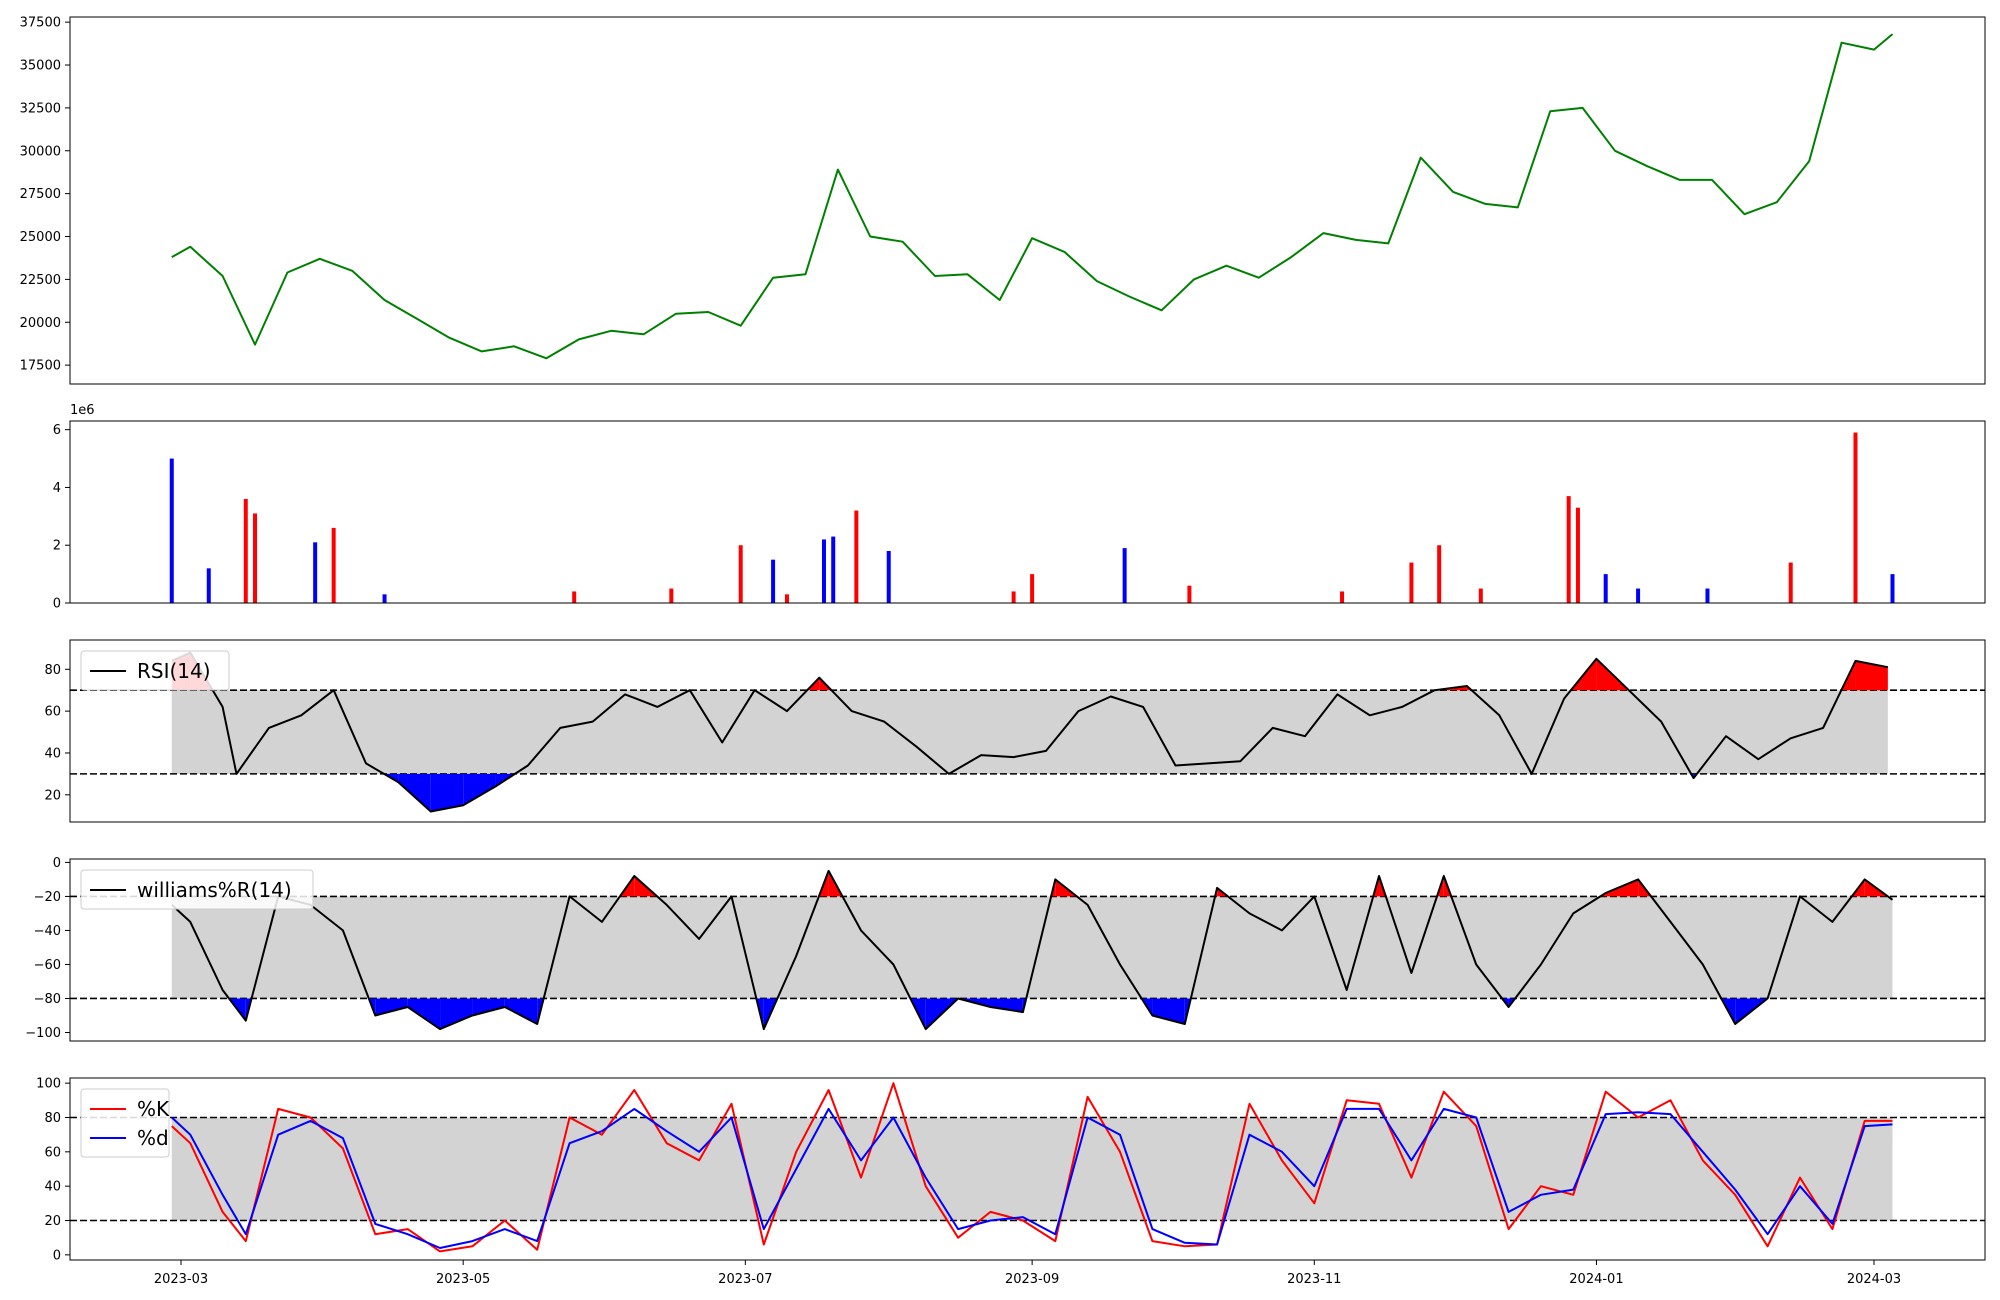 The height and width of the screenshot is (1300, 2000). Describe the element at coordinates (153, 1109) in the screenshot. I see `legend-label: %K` at that location.